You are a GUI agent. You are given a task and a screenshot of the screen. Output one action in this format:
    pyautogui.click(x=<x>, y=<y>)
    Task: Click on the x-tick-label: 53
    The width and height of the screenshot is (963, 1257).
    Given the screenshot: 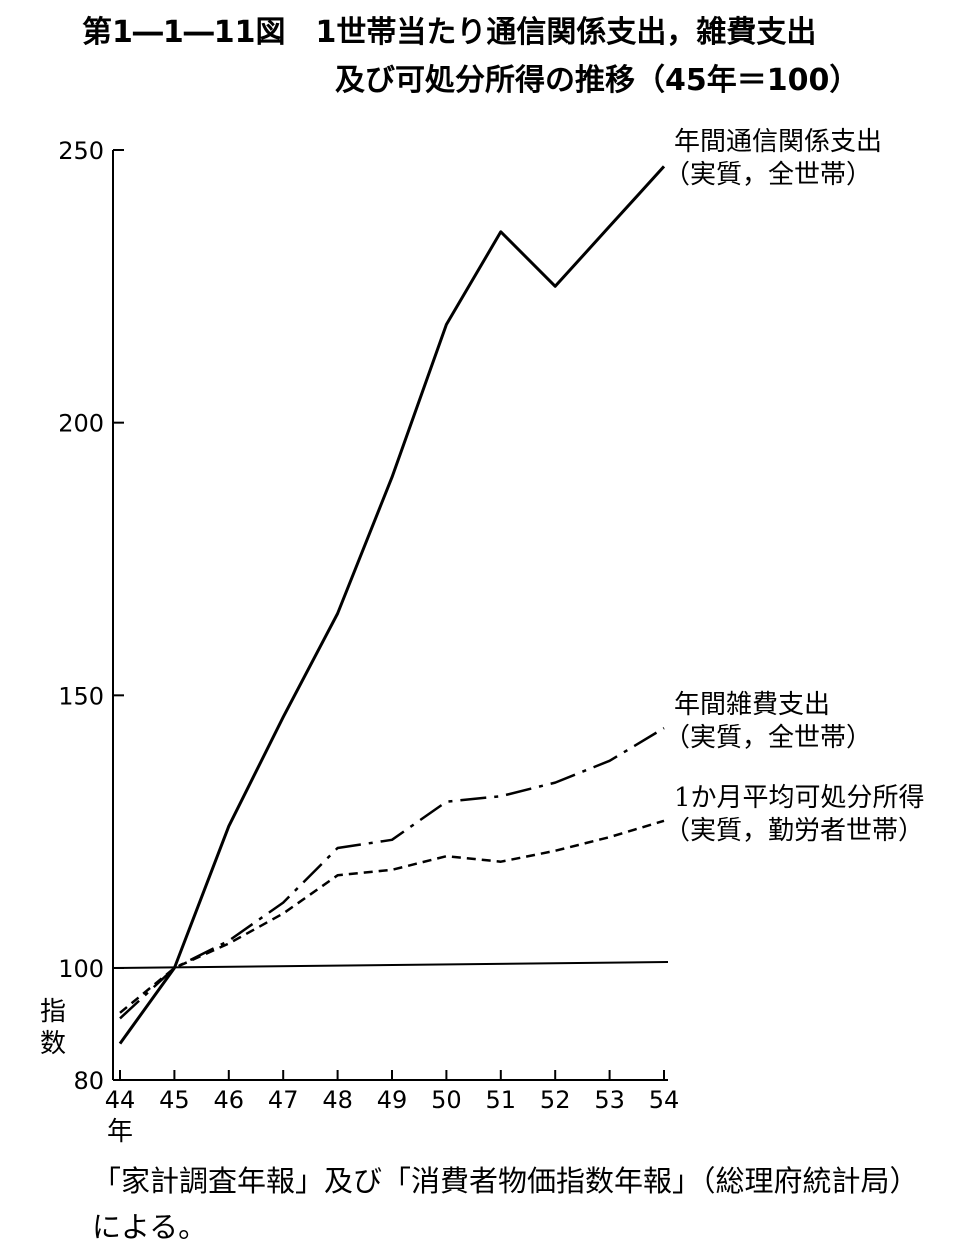 What is the action you would take?
    pyautogui.click(x=609, y=1100)
    